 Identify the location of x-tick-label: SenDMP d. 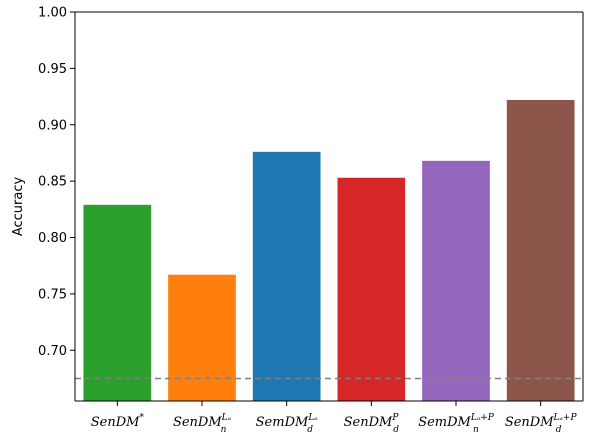
(372, 423).